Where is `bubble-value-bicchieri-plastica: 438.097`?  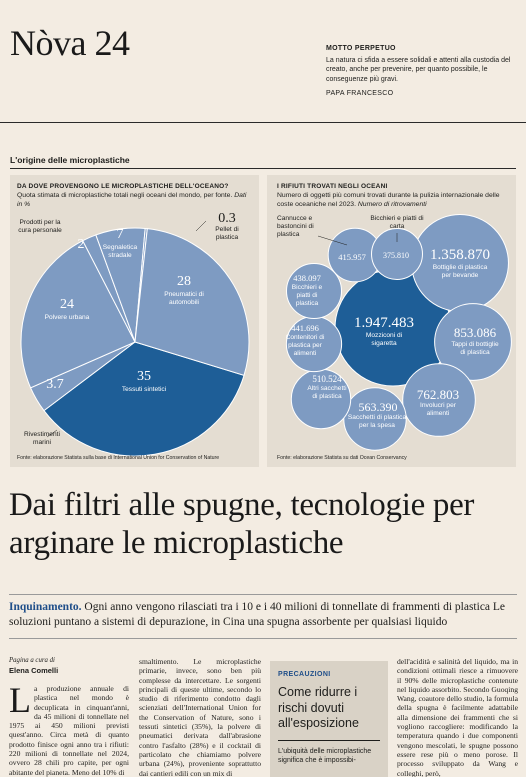
bubble-value-bicchieri-plastica: 438.097 is located at coordinates (307, 278).